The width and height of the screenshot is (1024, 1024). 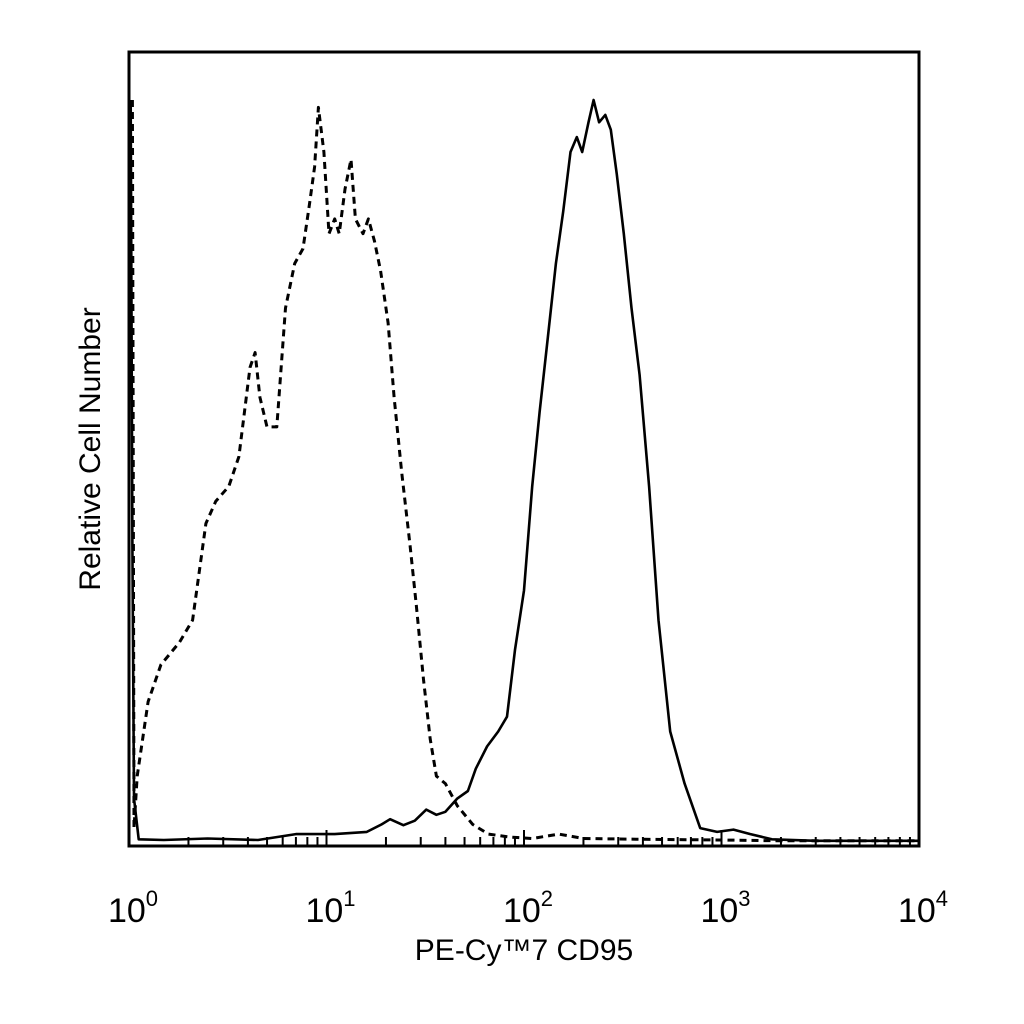 I want to click on y-axis-label: Relative Cell Number, so click(x=90, y=448).